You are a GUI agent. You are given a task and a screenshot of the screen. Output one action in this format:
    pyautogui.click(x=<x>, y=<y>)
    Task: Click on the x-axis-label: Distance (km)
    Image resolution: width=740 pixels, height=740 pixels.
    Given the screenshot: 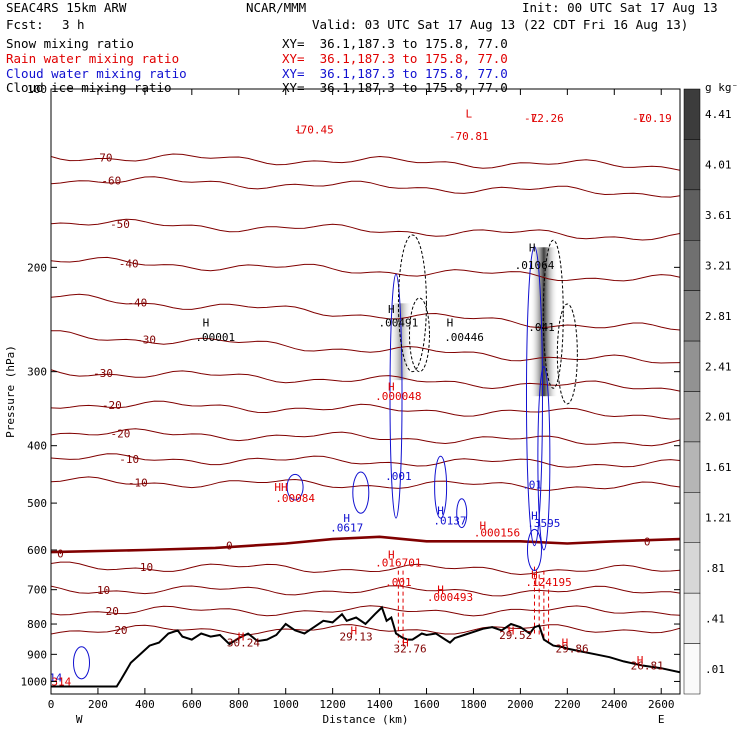 What is the action you would take?
    pyautogui.click(x=365, y=719)
    